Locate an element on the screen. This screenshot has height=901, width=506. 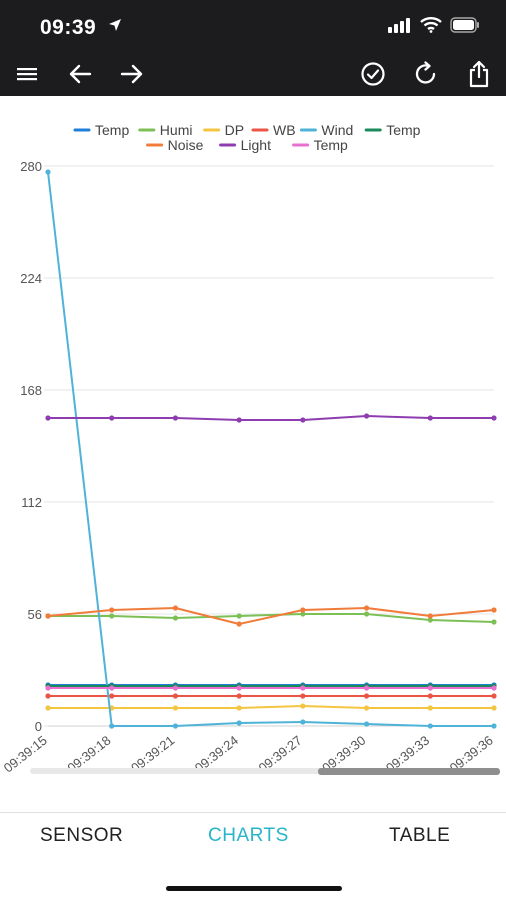
share-icon is located at coordinates (479, 74).